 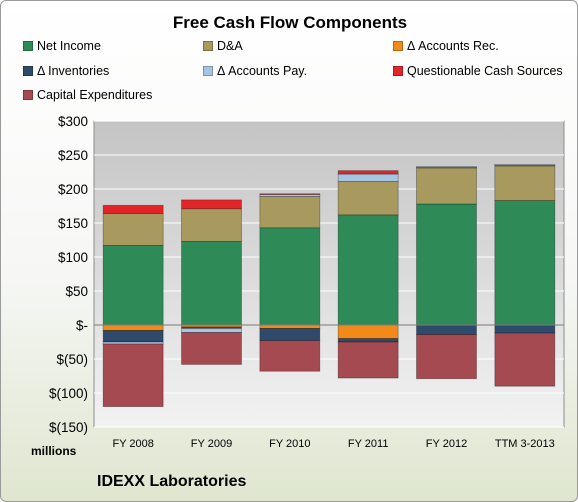 I want to click on chart-title: Free Cash Flow Components, so click(x=290, y=22).